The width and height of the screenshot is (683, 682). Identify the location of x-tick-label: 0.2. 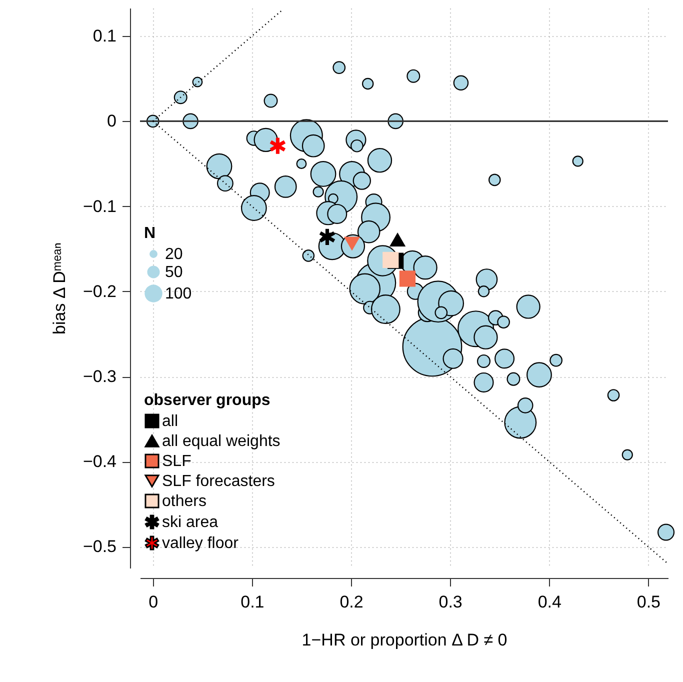
(352, 602).